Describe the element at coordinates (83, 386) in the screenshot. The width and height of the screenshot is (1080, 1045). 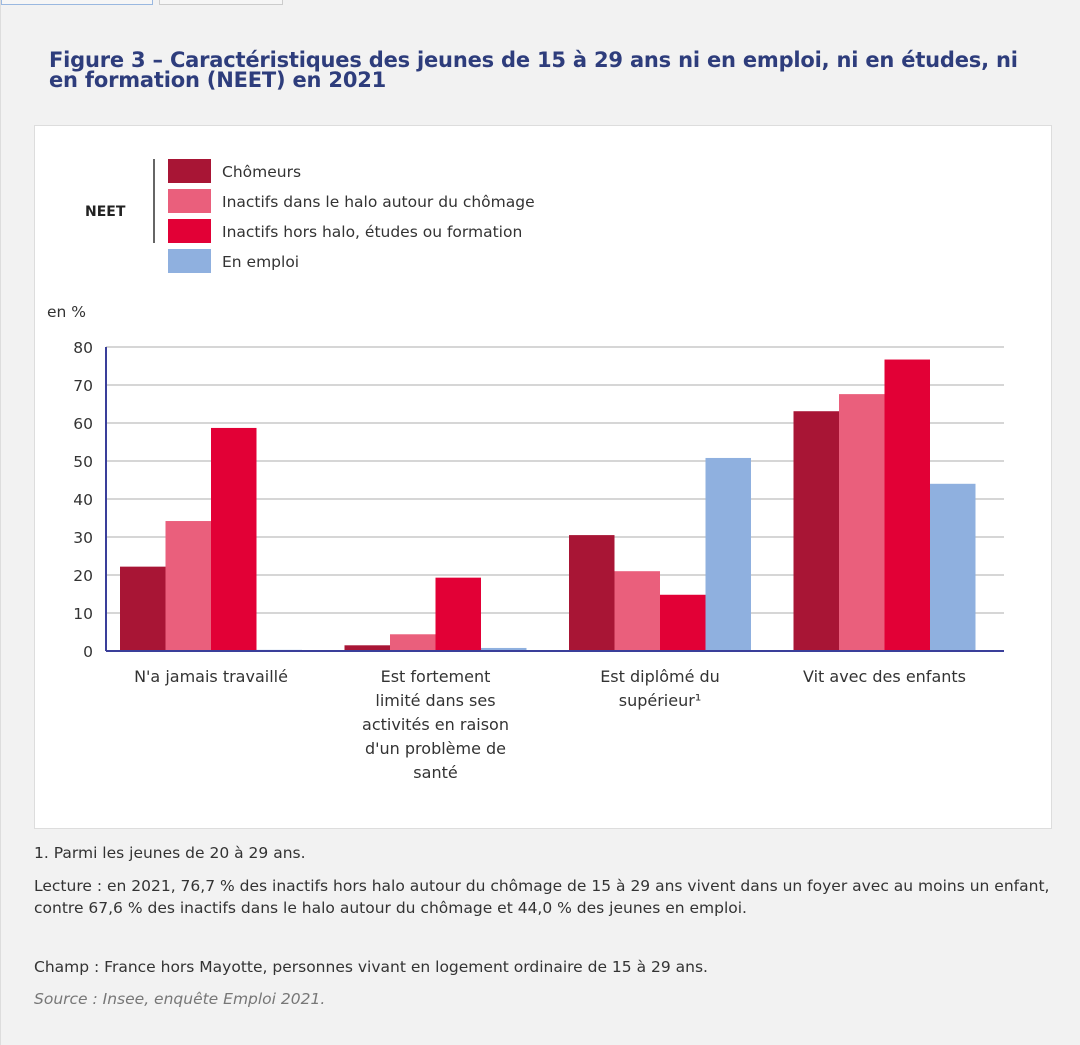
I see `y-tick-label: 70` at that location.